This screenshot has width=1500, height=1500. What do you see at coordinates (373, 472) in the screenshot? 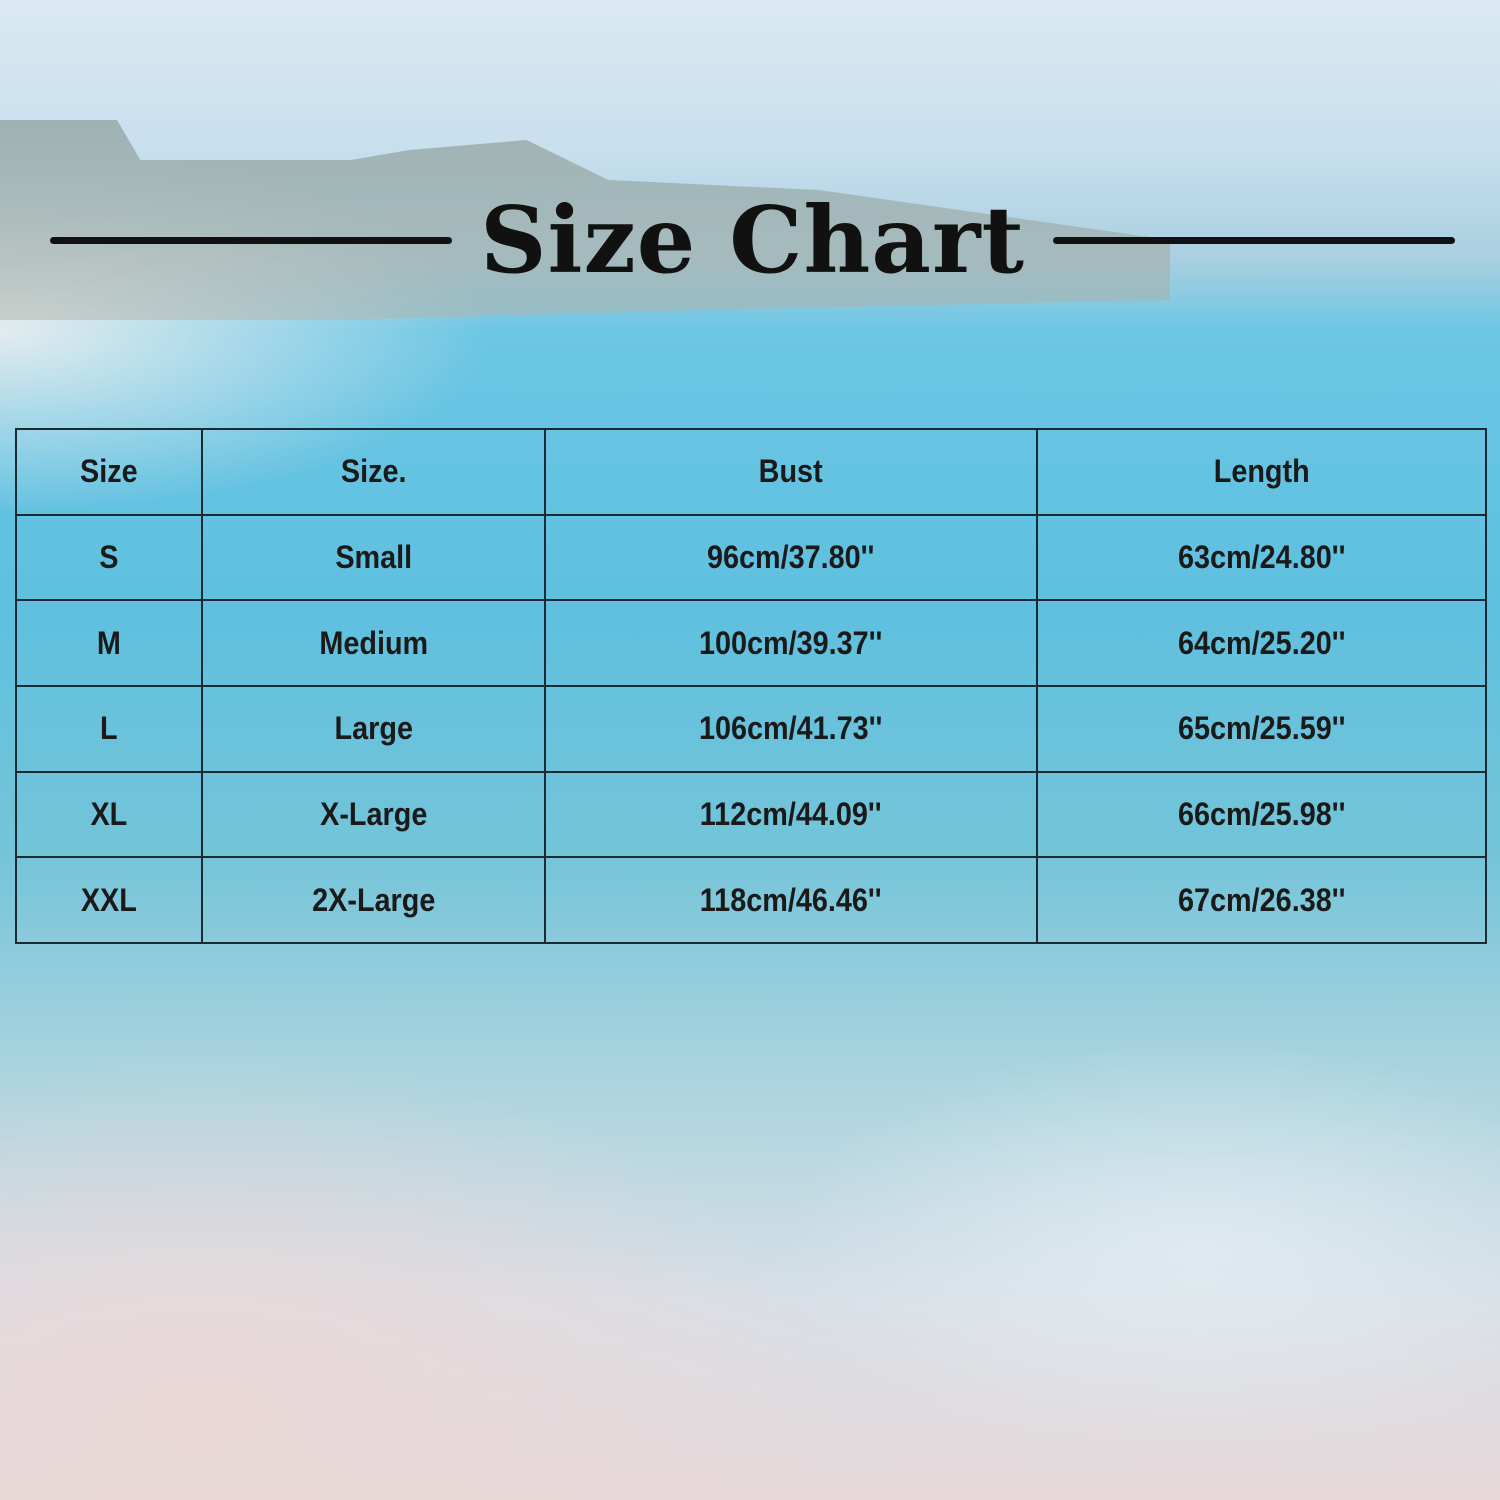
I see `header-size-name: Size.` at bounding box center [373, 472].